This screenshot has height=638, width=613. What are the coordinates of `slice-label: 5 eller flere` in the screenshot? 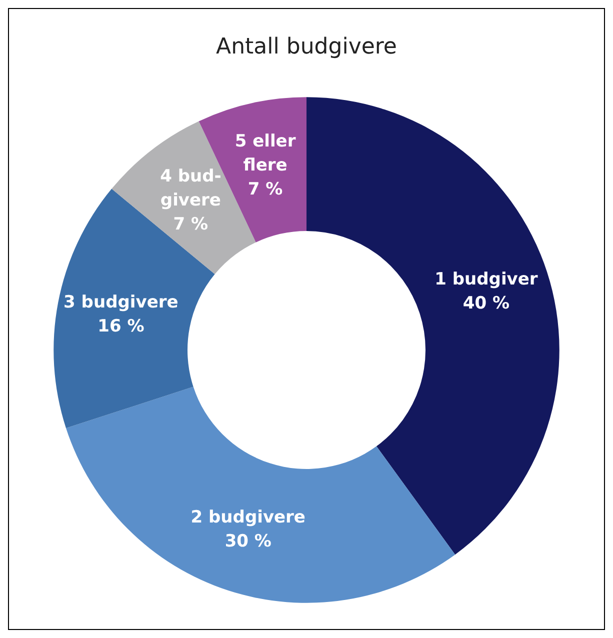 It's located at (265, 154).